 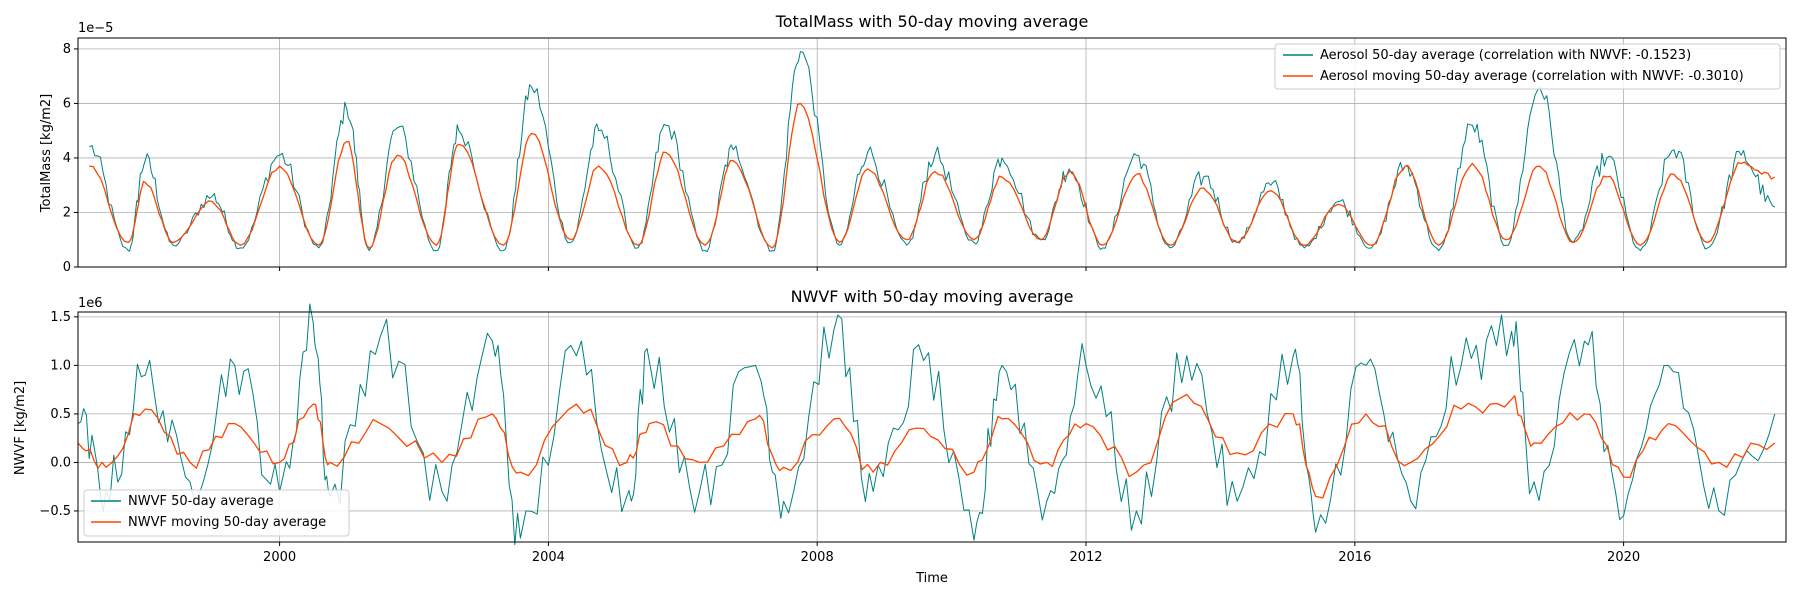 What do you see at coordinates (951, 553) in the screenshot?
I see `nwvf-xticks: 2000 2004 2008 2012 2016 2020` at bounding box center [951, 553].